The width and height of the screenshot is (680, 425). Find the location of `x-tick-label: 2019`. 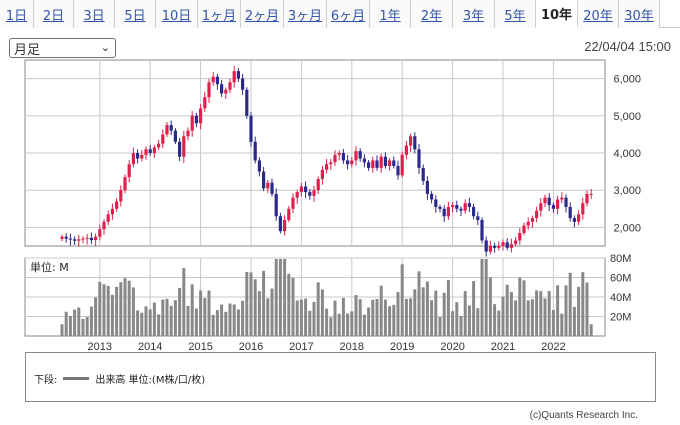

x-tick-label: 2019 is located at coordinates (402, 347).